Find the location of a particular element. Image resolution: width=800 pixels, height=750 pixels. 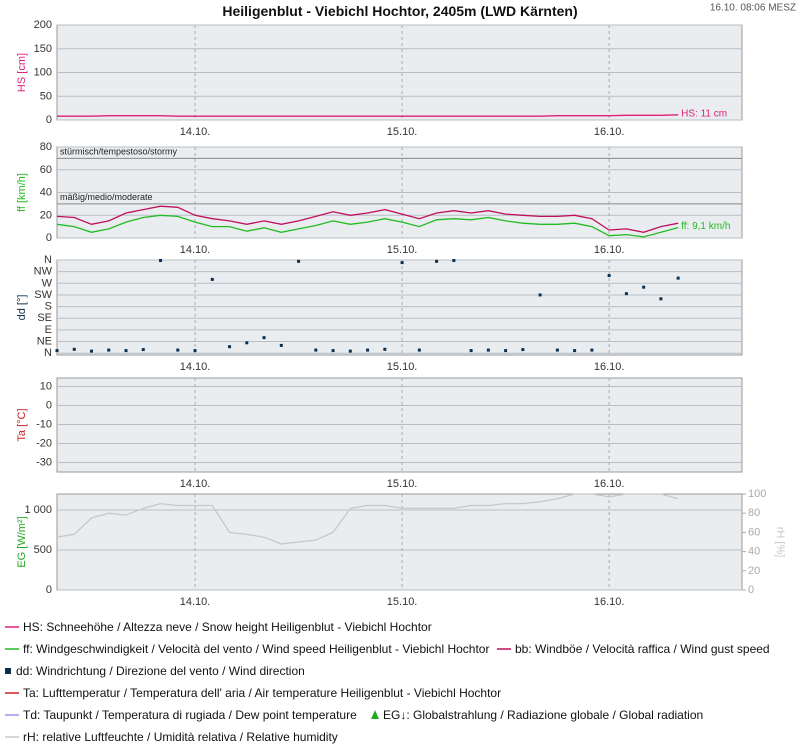

y-tick-label: NW is located at coordinates (43, 272).